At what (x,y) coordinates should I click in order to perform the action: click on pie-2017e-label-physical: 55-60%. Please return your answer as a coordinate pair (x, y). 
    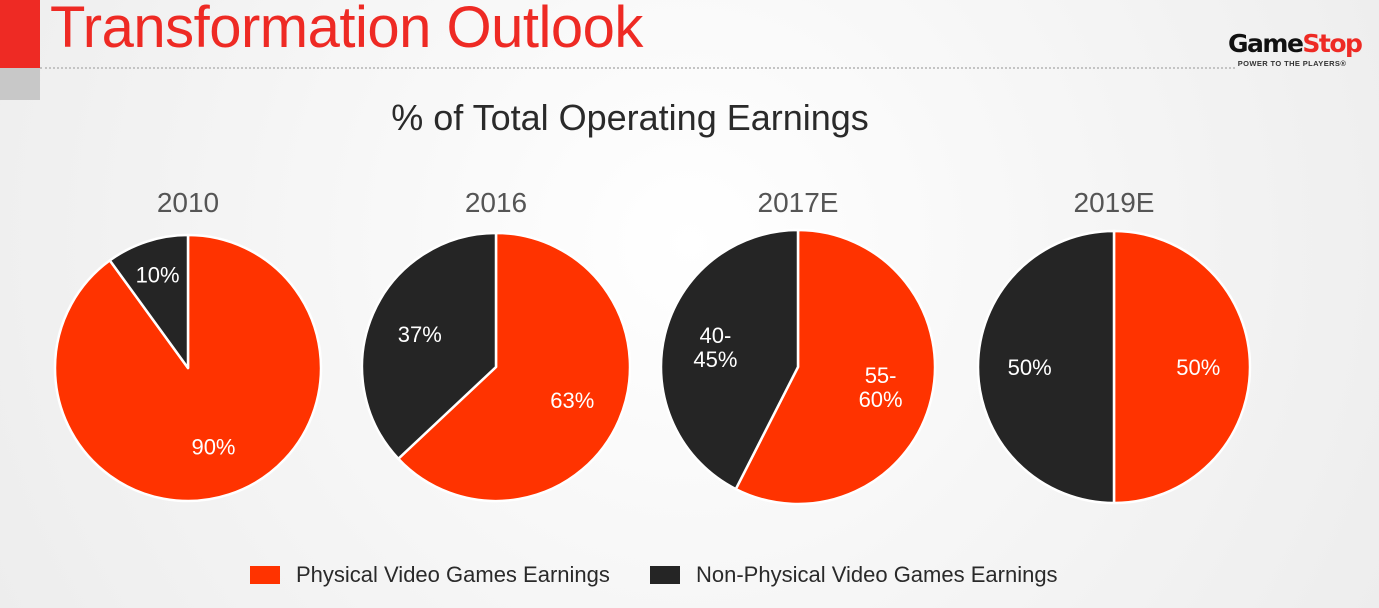
    Looking at the image, I should click on (881, 387).